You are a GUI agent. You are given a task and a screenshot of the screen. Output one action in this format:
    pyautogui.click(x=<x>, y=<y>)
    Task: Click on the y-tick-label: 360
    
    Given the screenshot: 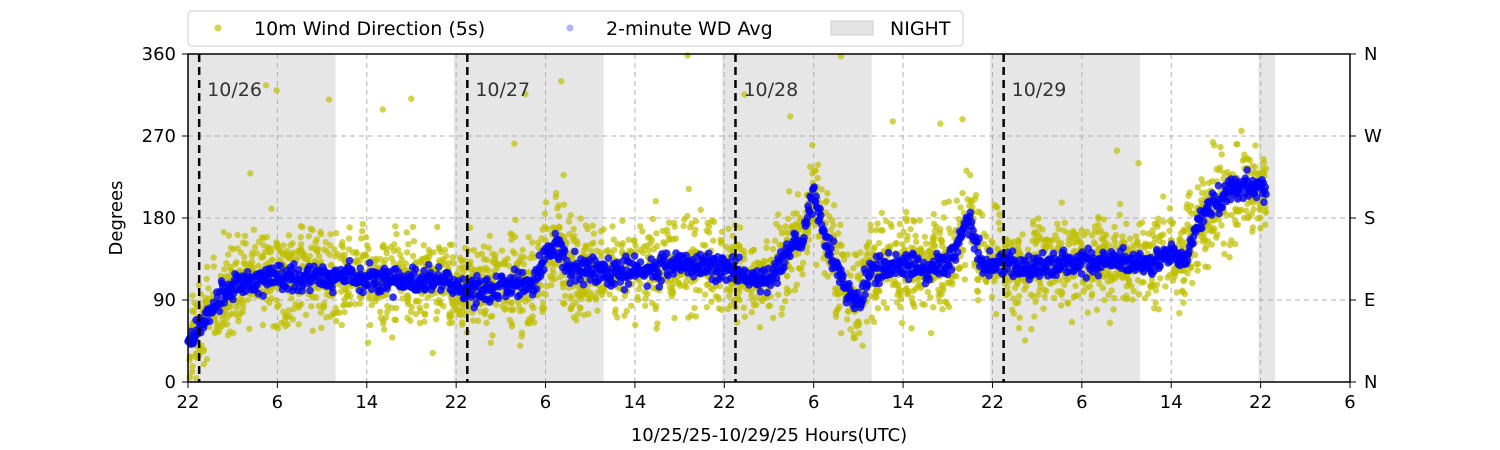 What is the action you would take?
    pyautogui.click(x=159, y=54)
    